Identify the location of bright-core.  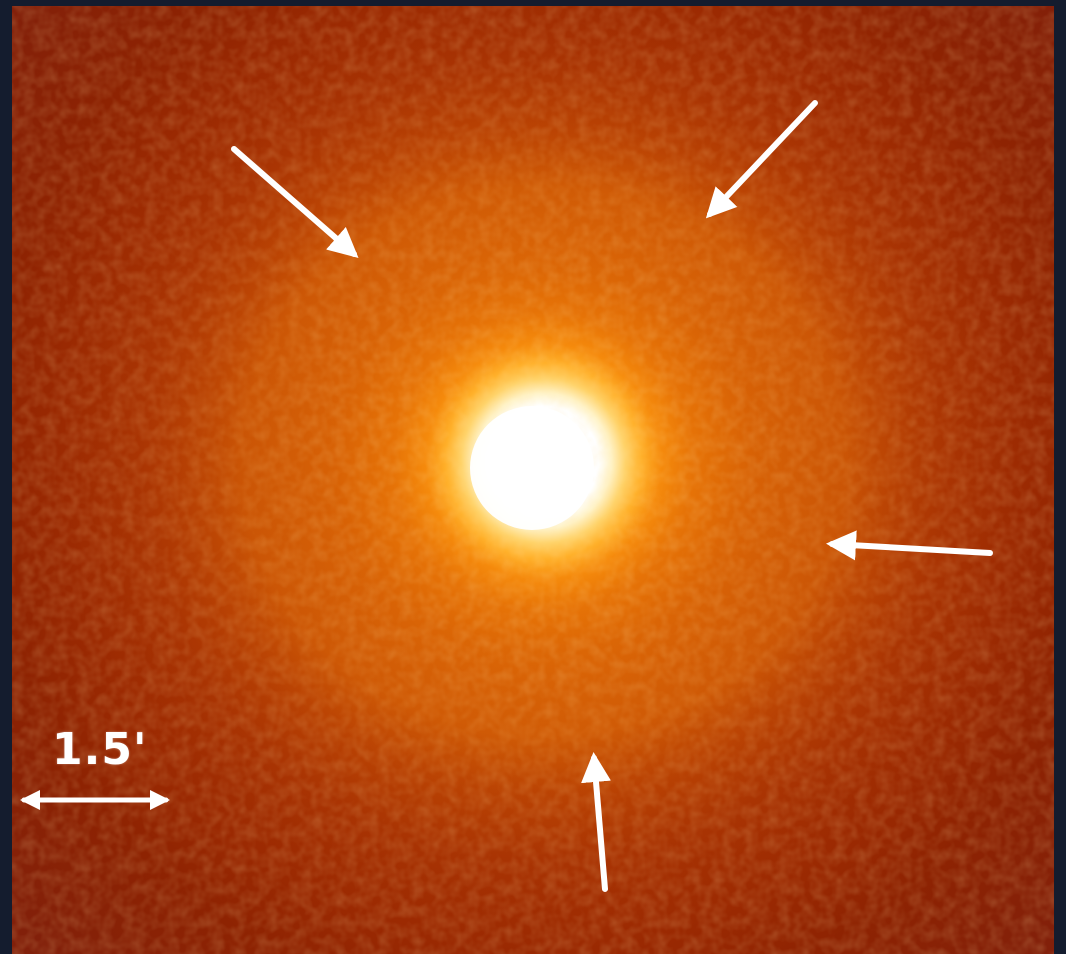
(532, 468).